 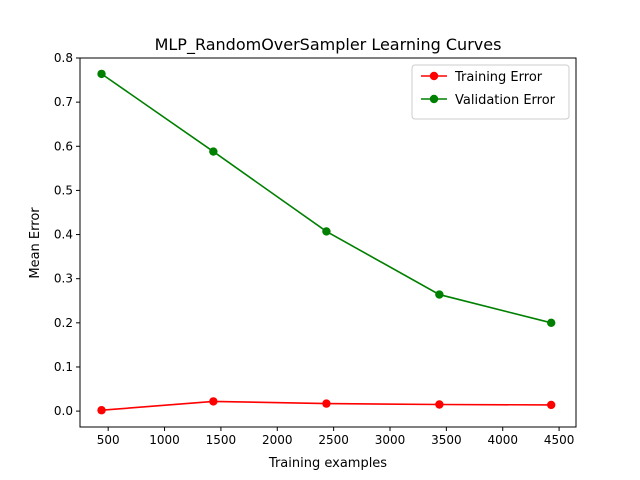 I want to click on x-axis: 500 1000 1500 2000 2500 3000 3500 4000 4500, so click(x=336, y=437).